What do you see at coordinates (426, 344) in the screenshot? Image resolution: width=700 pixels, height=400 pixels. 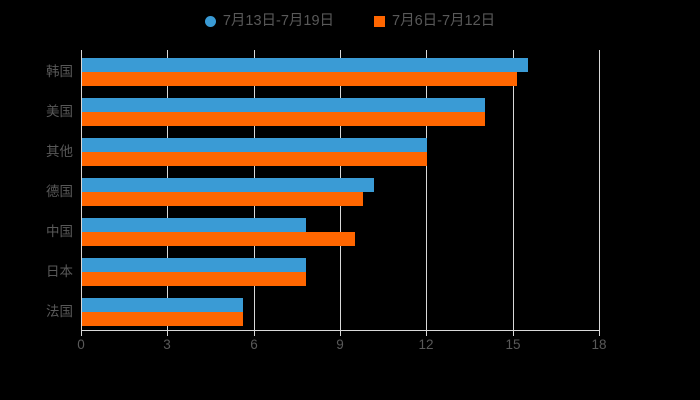 I see `x-axis-tick-label: 12` at bounding box center [426, 344].